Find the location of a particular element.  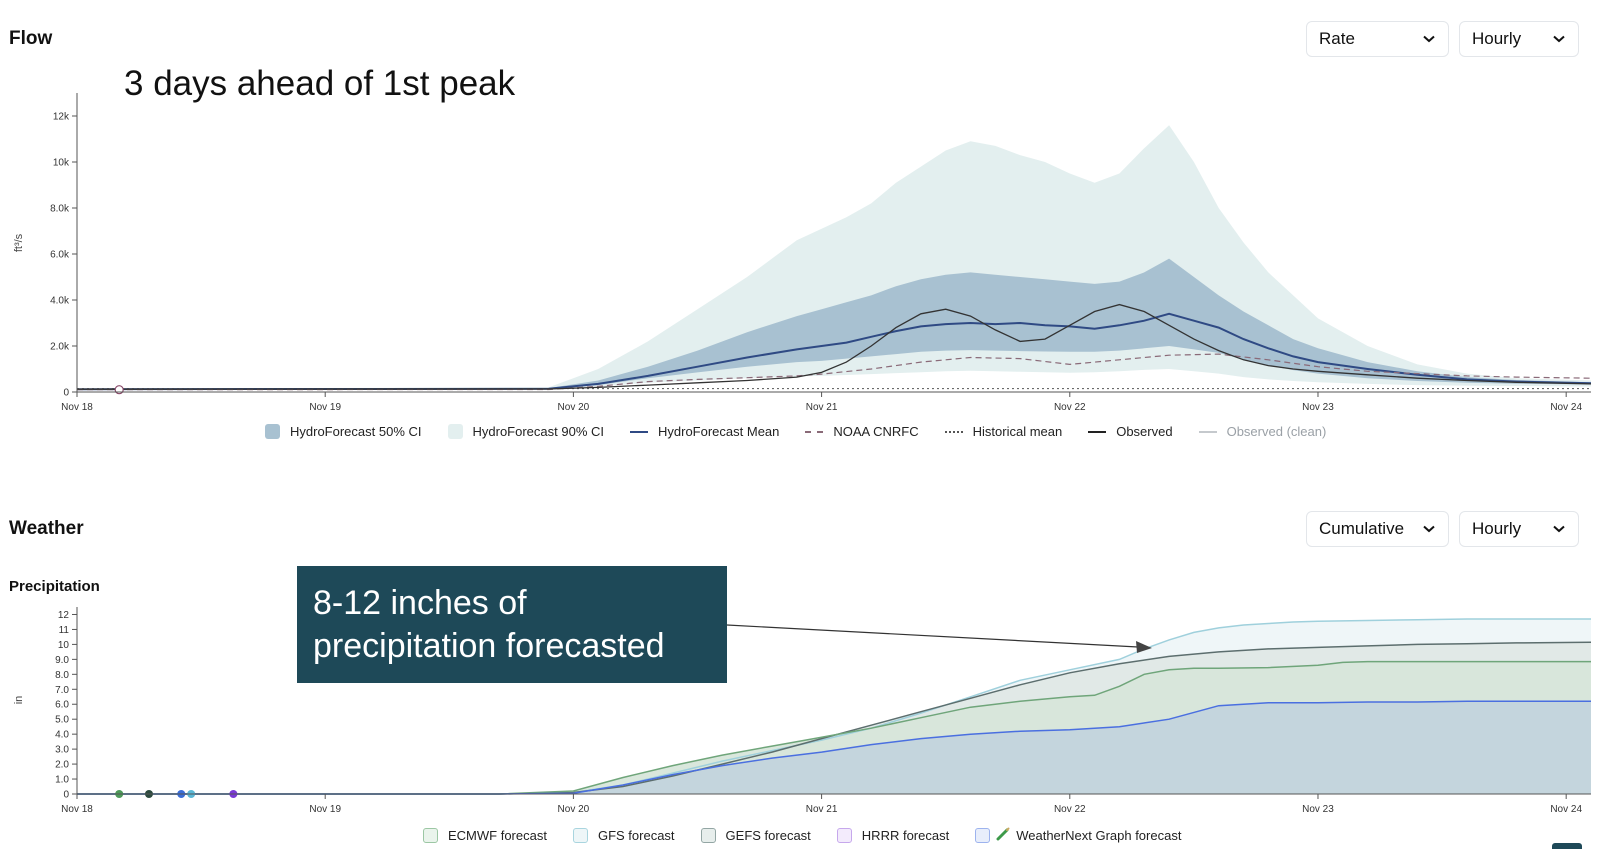

annotation-arrow-head is located at coordinates (1144, 647).